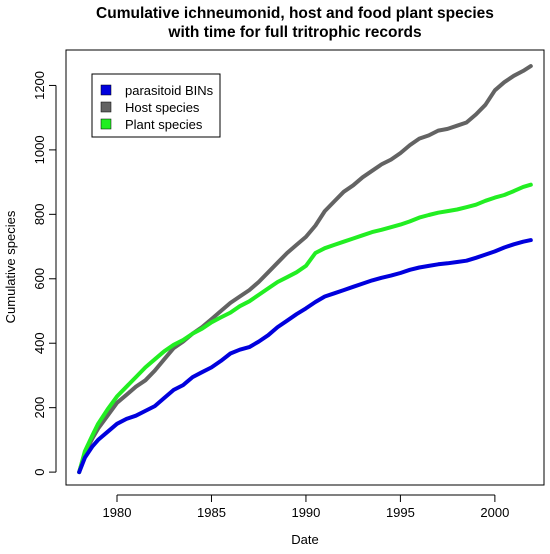 This screenshot has height=554, width=550. What do you see at coordinates (164, 124) in the screenshot?
I see `legend-label-plant-species: Plant species` at bounding box center [164, 124].